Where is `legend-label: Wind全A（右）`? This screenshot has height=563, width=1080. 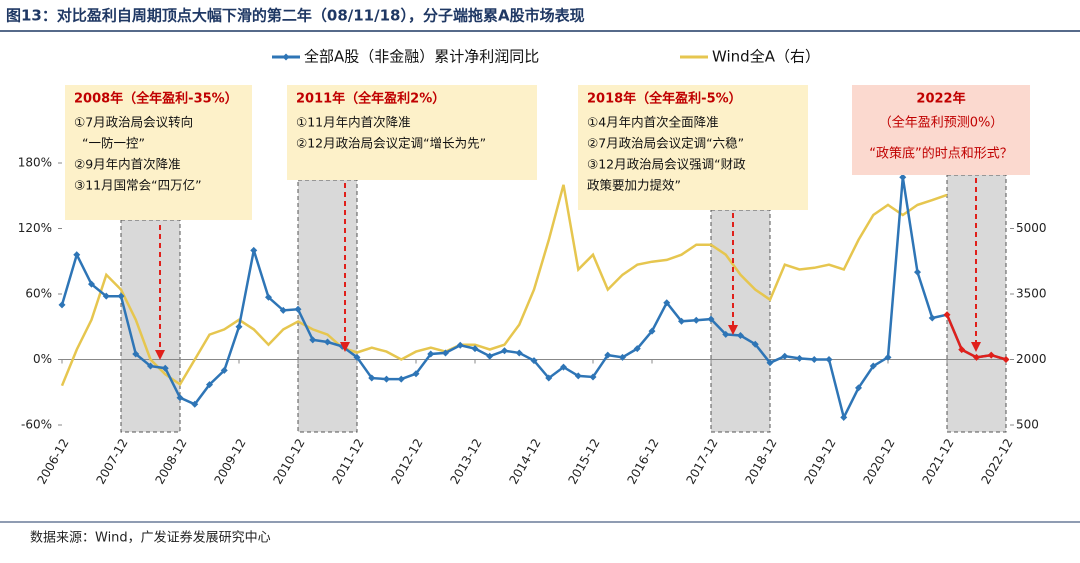
legend-label: Wind全A（右） is located at coordinates (766, 57).